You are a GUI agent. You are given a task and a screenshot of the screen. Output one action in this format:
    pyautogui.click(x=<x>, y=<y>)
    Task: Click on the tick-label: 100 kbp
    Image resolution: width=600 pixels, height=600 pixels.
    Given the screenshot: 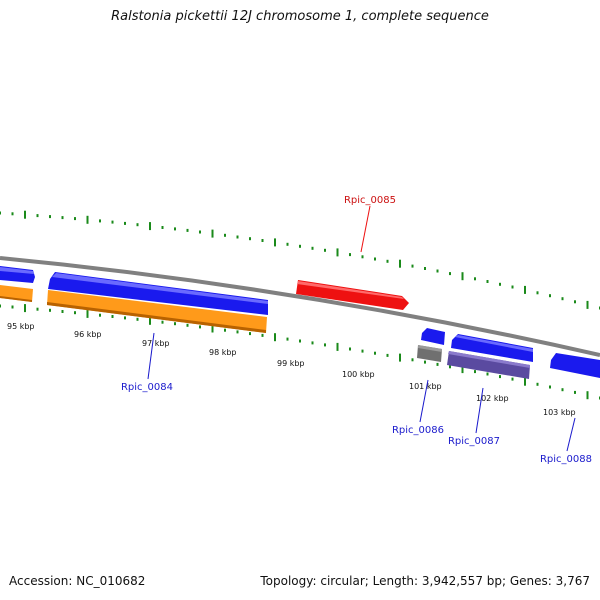 What is the action you would take?
    pyautogui.click(x=358, y=374)
    